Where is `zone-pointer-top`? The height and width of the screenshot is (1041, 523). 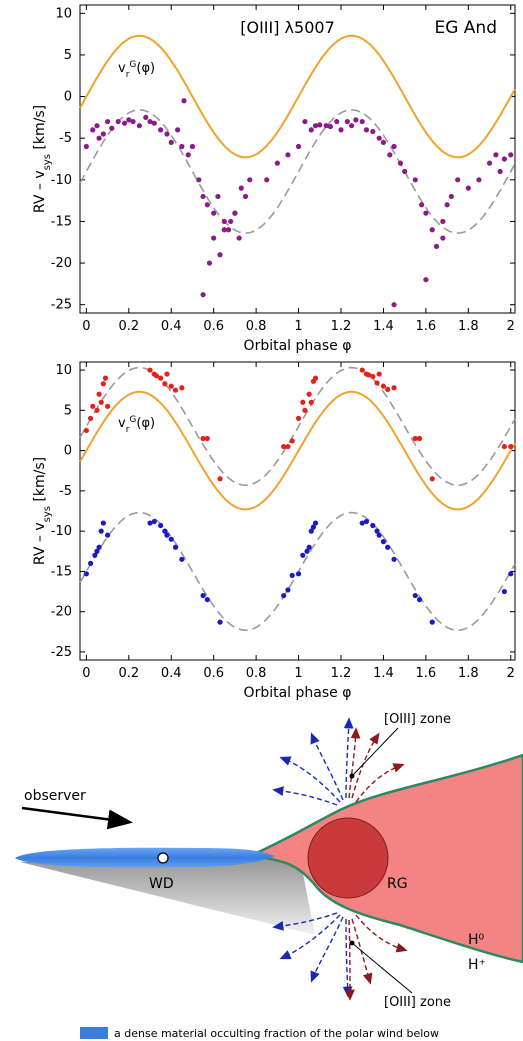 zone-pointer-top is located at coordinates (375, 752).